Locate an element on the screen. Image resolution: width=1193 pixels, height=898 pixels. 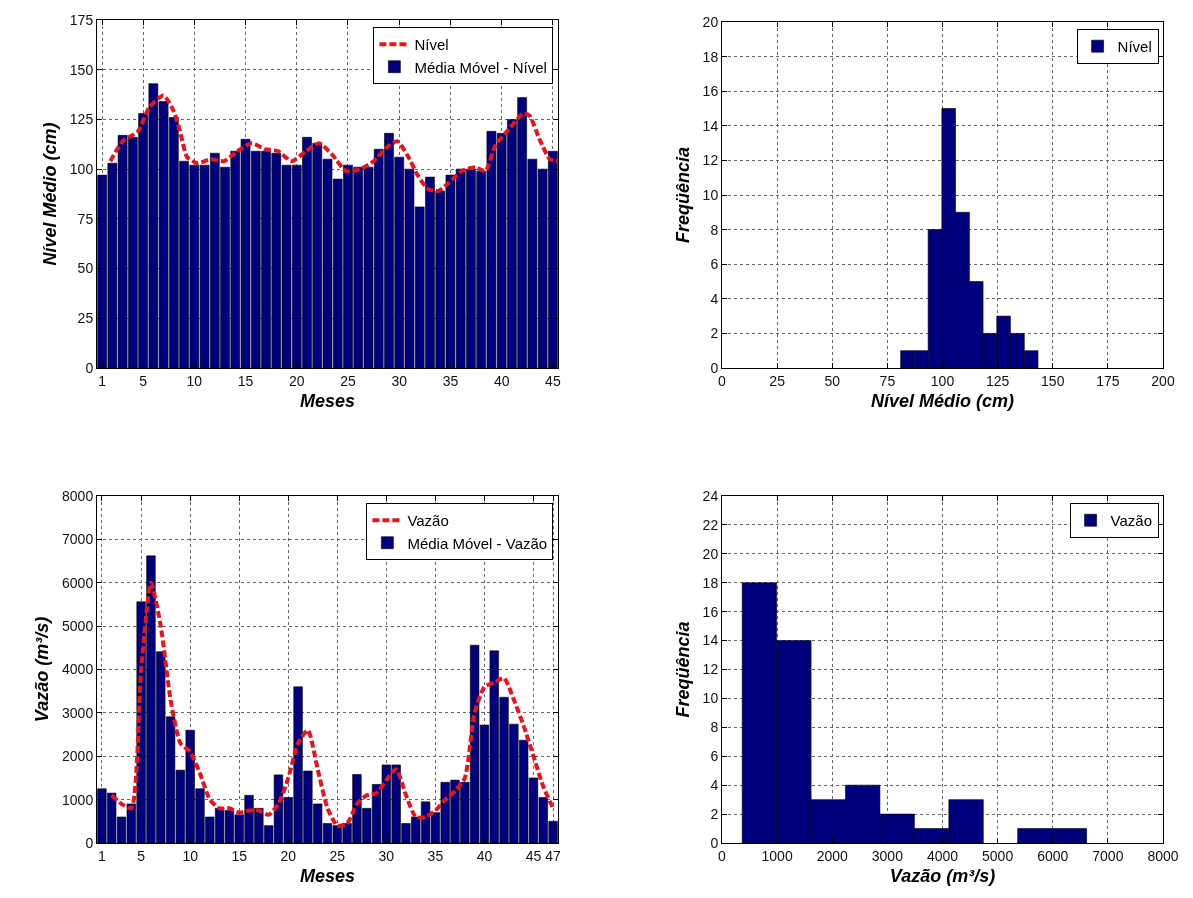
x-tick-label: 6000 is located at coordinates (1053, 855).